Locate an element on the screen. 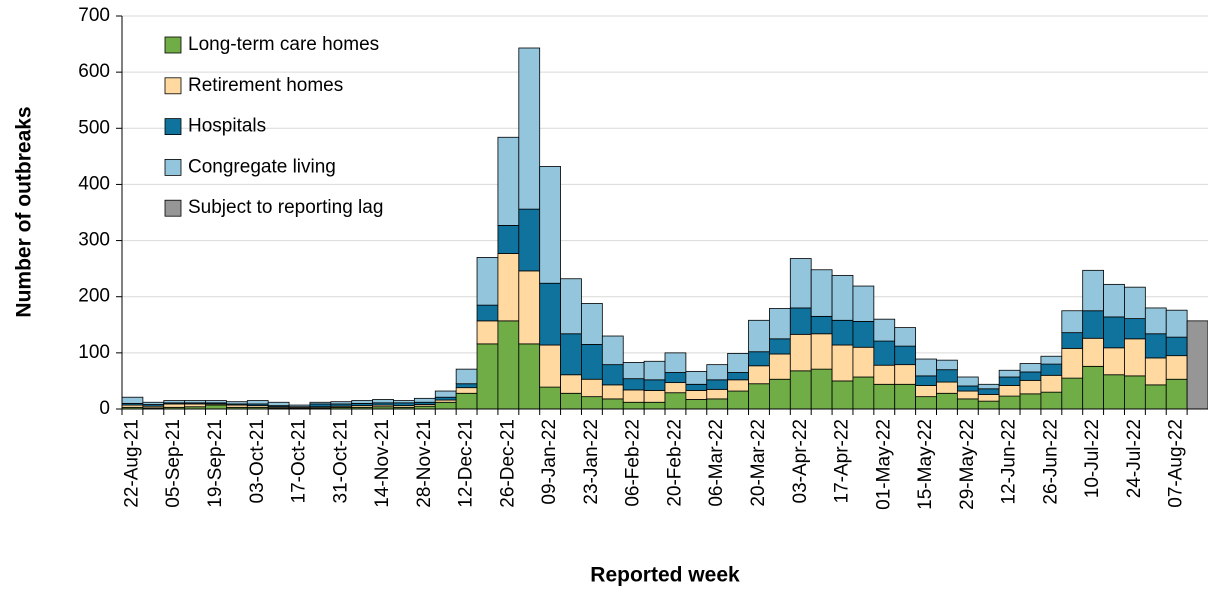 The width and height of the screenshot is (1208, 597). x-tick-label: 09-Jan-22 is located at coordinates (549, 462).